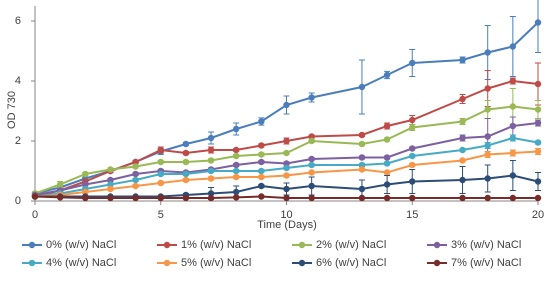  I want to click on y-axis-label: OD 730, so click(12, 110).